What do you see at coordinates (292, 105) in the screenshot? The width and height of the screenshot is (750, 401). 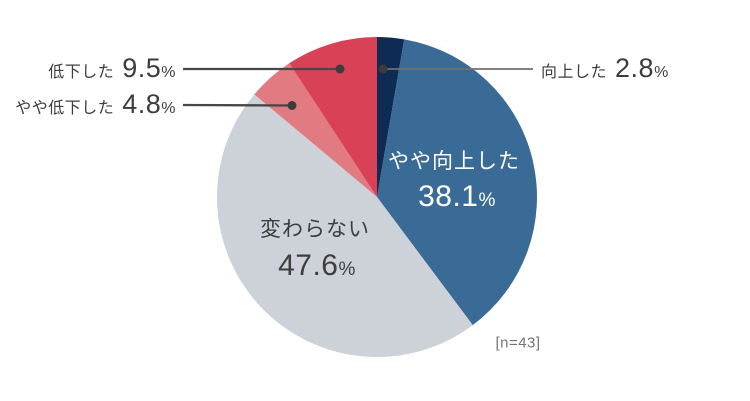 I see `leader-line-slightly-lowered-dot` at bounding box center [292, 105].